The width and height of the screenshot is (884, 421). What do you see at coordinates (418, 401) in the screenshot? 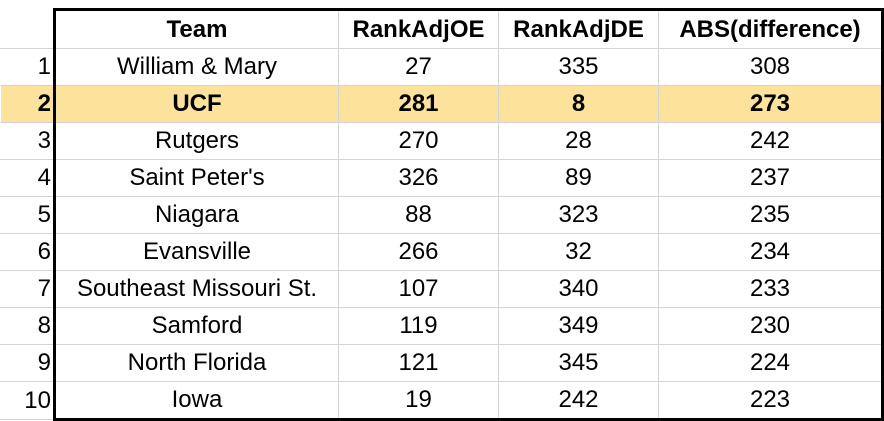
I see `rankadjoe-cell: 19` at bounding box center [418, 401].